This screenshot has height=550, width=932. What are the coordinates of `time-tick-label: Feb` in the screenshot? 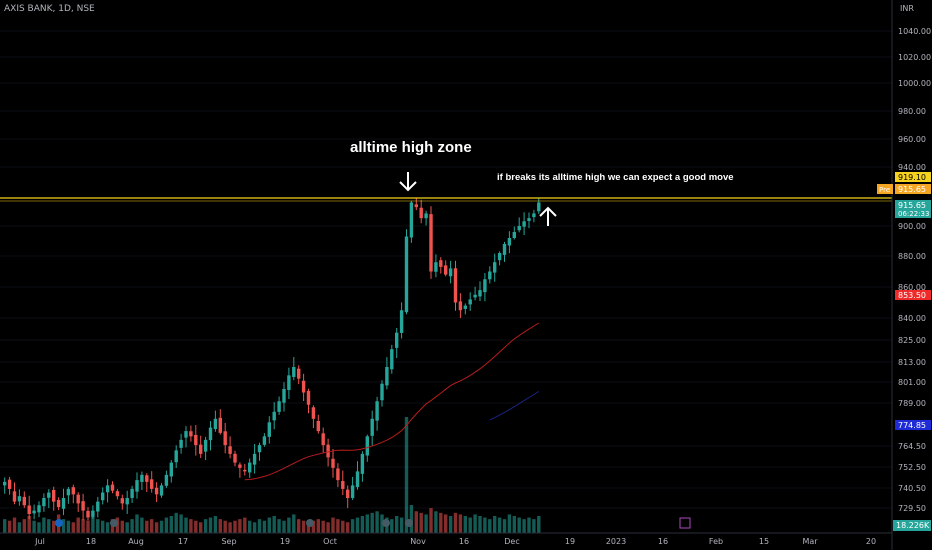 It's located at (716, 541).